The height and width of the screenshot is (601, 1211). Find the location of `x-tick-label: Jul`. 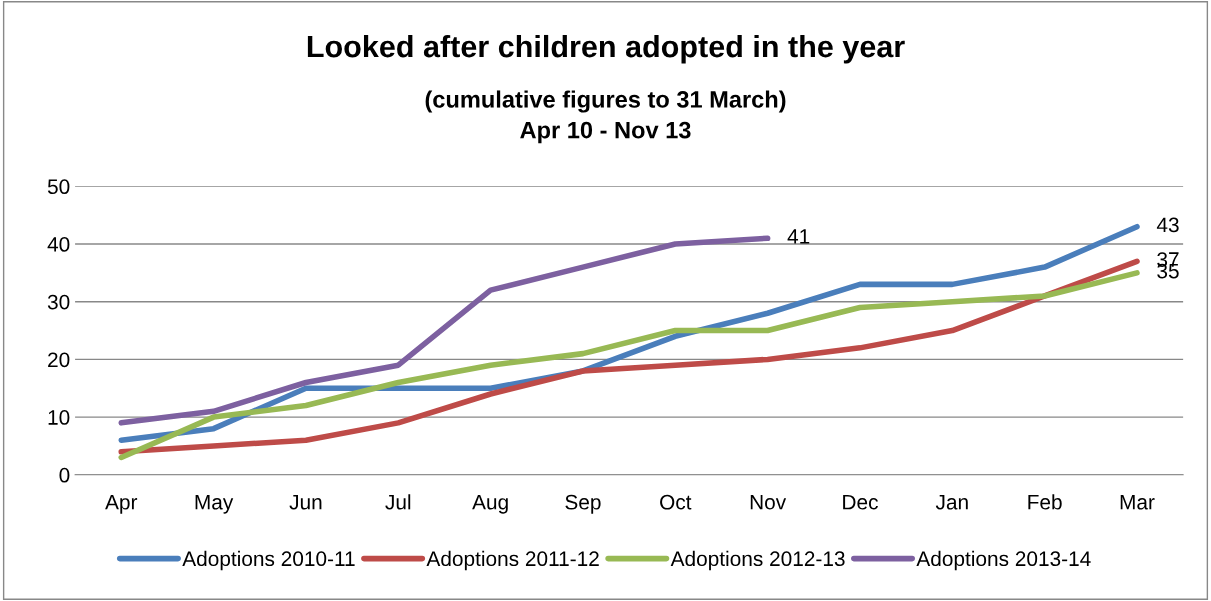

x-tick-label: Jul is located at coordinates (398, 502).